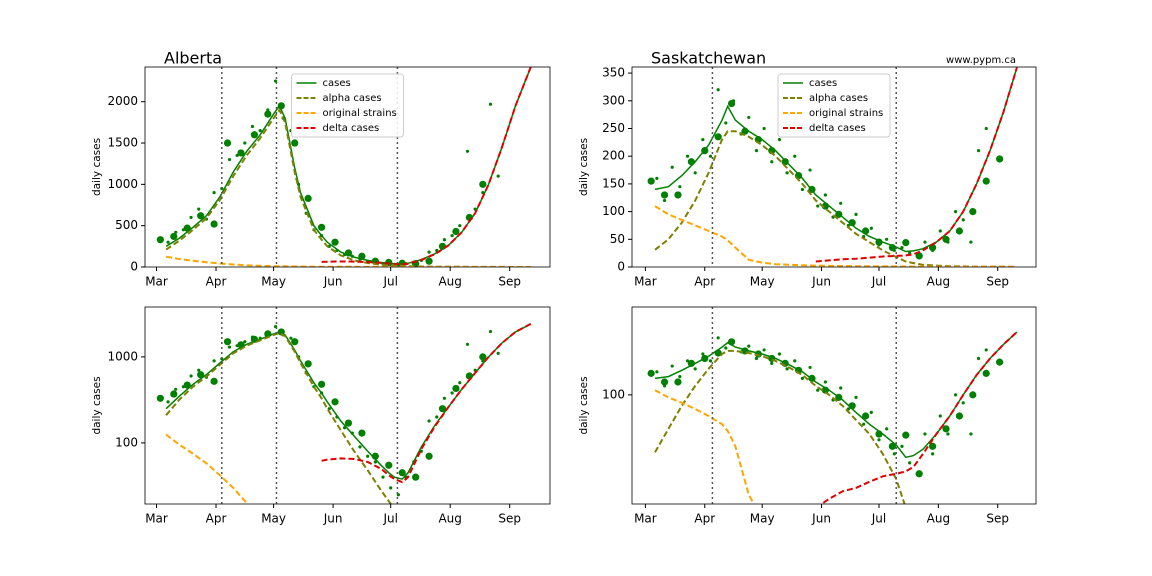 This screenshot has width=1152, height=576. I want to click on plot-area, so click(832, 167).